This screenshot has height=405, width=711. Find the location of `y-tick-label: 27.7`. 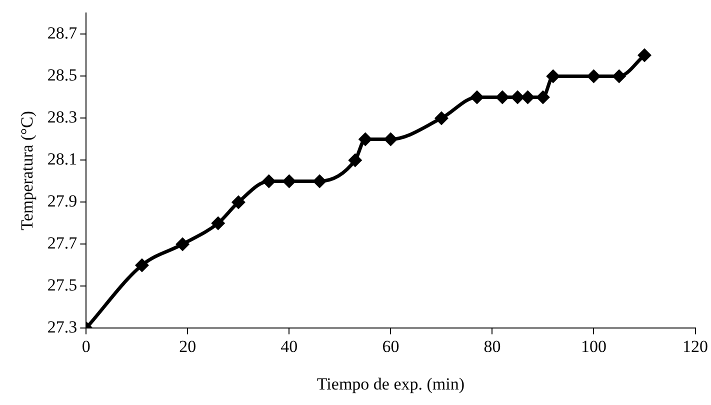

y-tick-label: 27.7 is located at coordinates (62, 243).